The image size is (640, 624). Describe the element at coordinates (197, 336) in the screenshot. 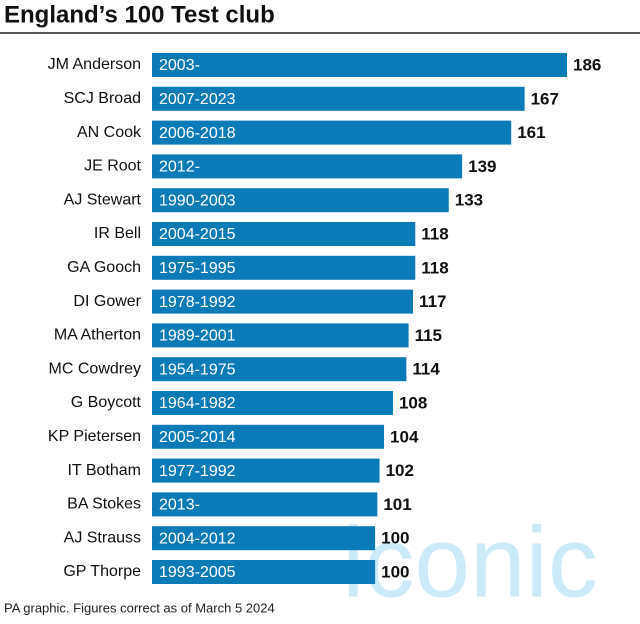

I see `bar-label: 1989-2001` at that location.